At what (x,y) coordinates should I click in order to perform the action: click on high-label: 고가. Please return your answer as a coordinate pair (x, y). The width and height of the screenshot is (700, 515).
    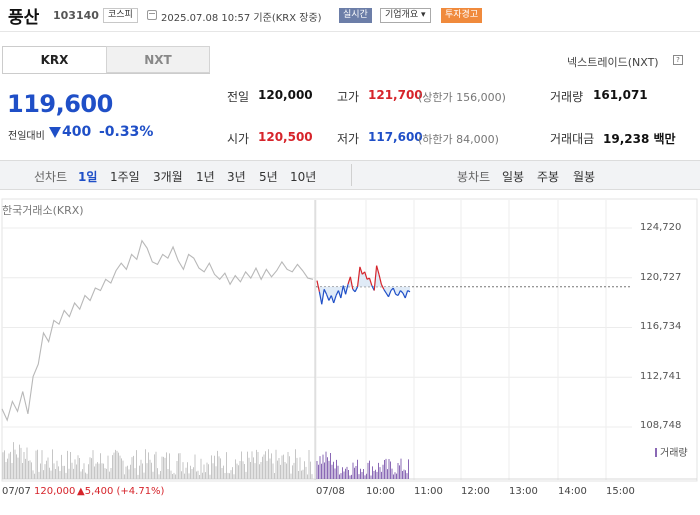
    Looking at the image, I should click on (348, 97).